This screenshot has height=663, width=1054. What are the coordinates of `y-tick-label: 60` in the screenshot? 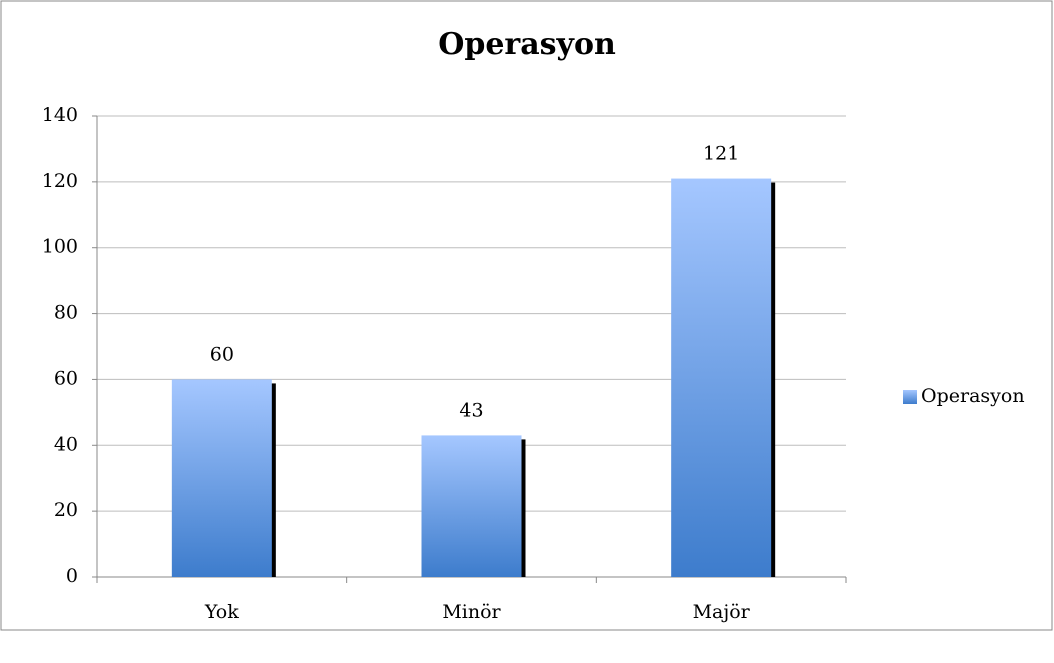 It's located at (66, 378).